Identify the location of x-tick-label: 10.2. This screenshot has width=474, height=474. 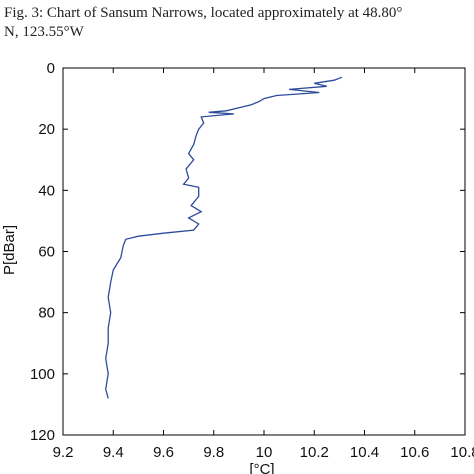
(314, 452).